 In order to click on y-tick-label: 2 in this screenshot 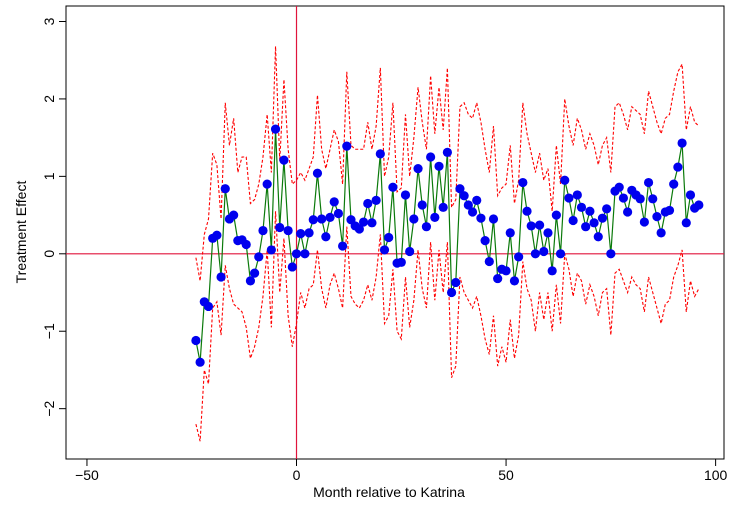, I will do `click(49, 99)`.